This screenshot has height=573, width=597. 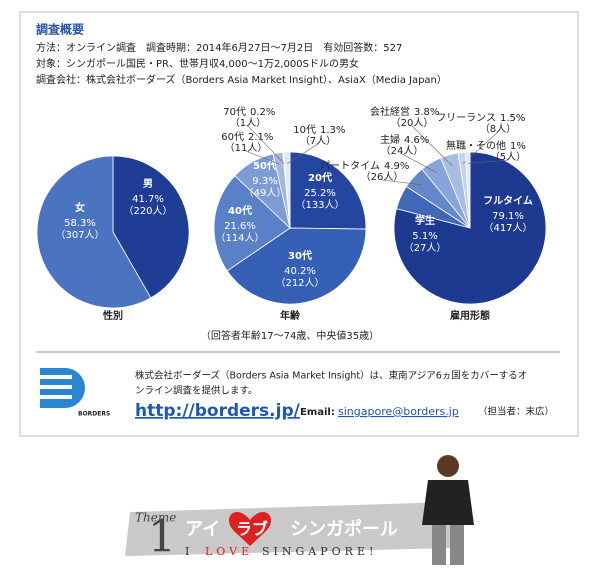 I want to click on slice-count: （8人）, so click(x=498, y=129).